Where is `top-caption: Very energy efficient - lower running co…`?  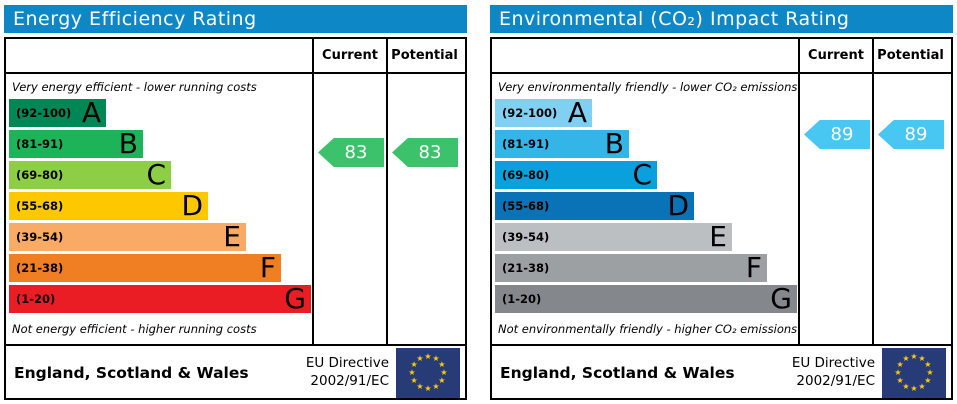 top-caption: Very energy efficient - lower running co… is located at coordinates (134, 86).